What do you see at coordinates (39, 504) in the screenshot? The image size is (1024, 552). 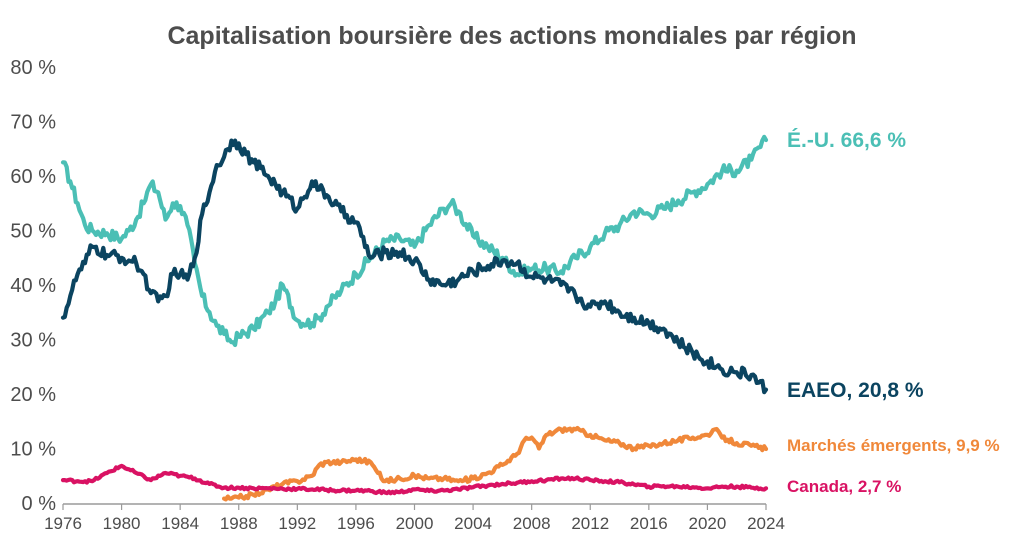 I see `y-tick-label: 0 %` at bounding box center [39, 504].